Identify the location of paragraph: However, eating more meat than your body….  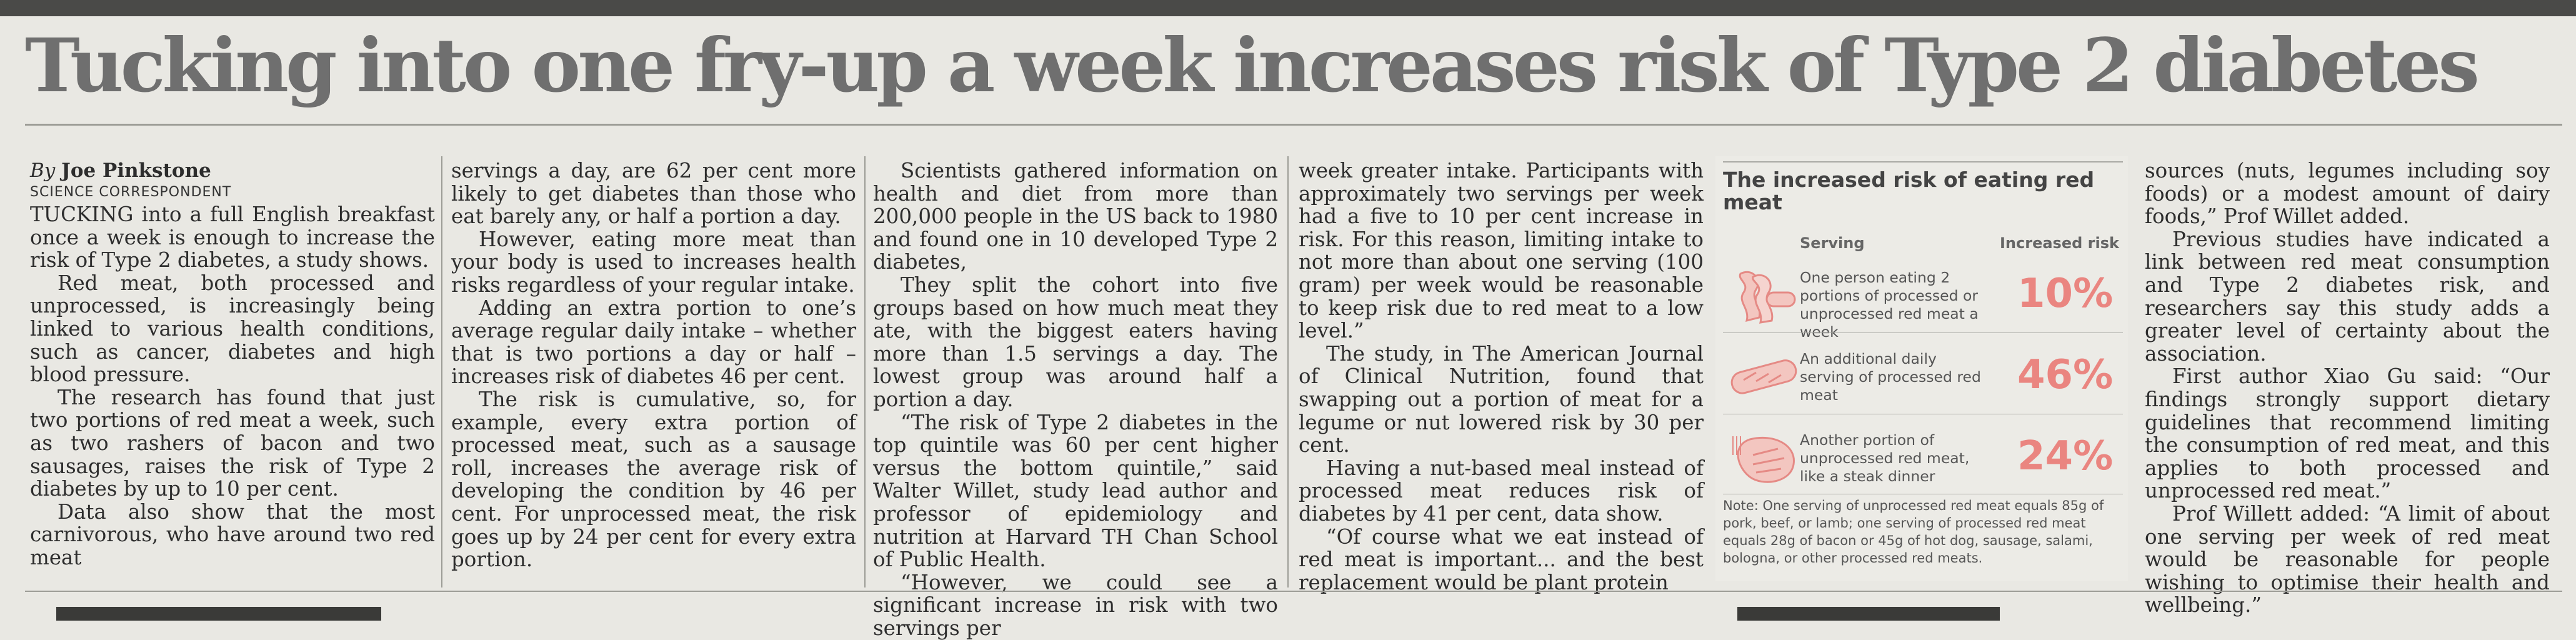
(653, 262).